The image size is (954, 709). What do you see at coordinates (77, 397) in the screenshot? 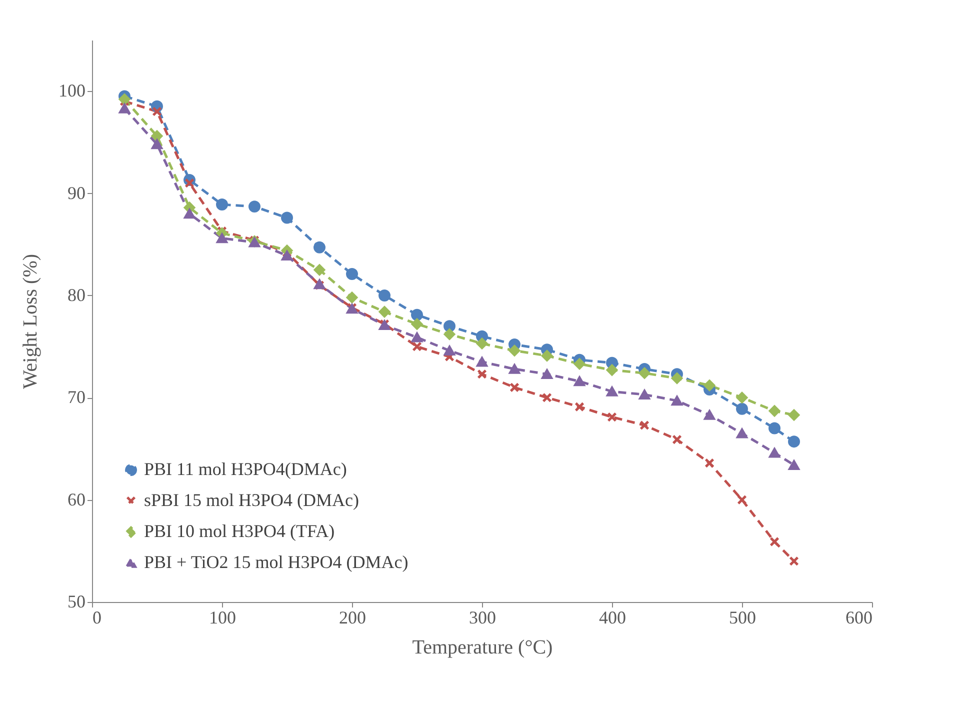
I see `y-tick-label: 70` at bounding box center [77, 397].